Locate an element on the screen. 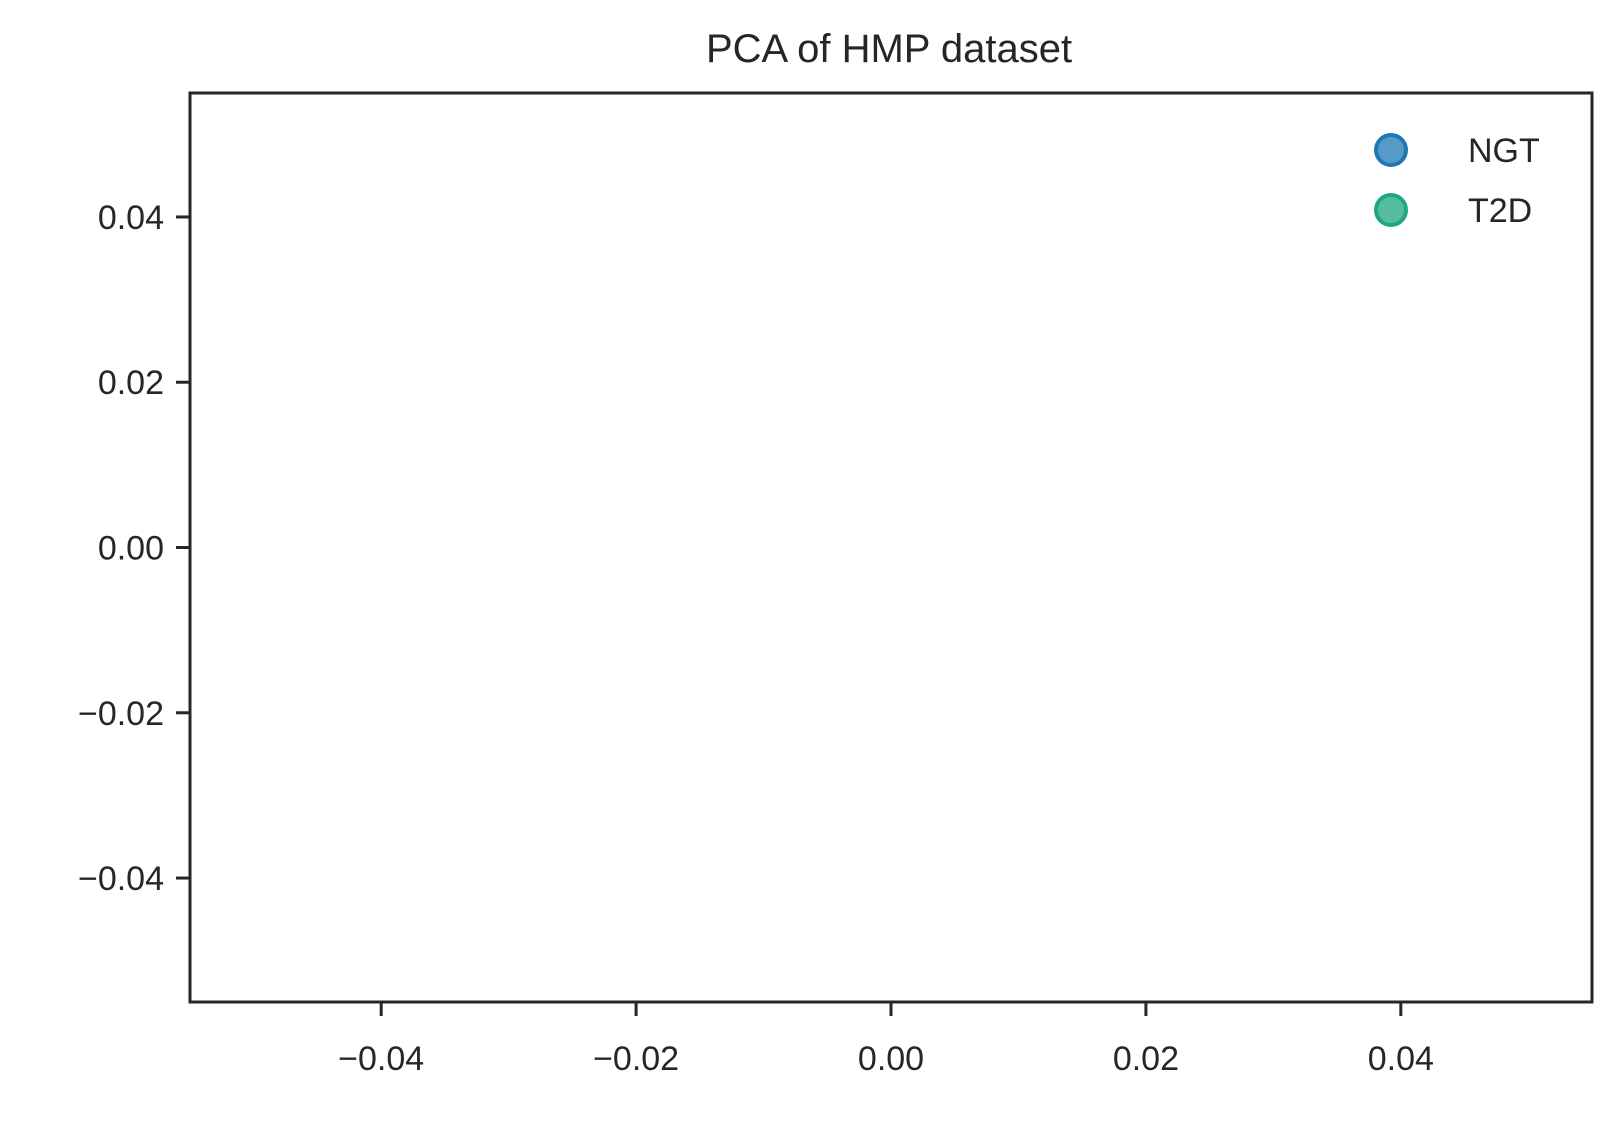 This screenshot has width=1620, height=1121. y-axis-ticks: −0.04 −0.02 0.00 0.02 0.04 is located at coordinates (134, 548).